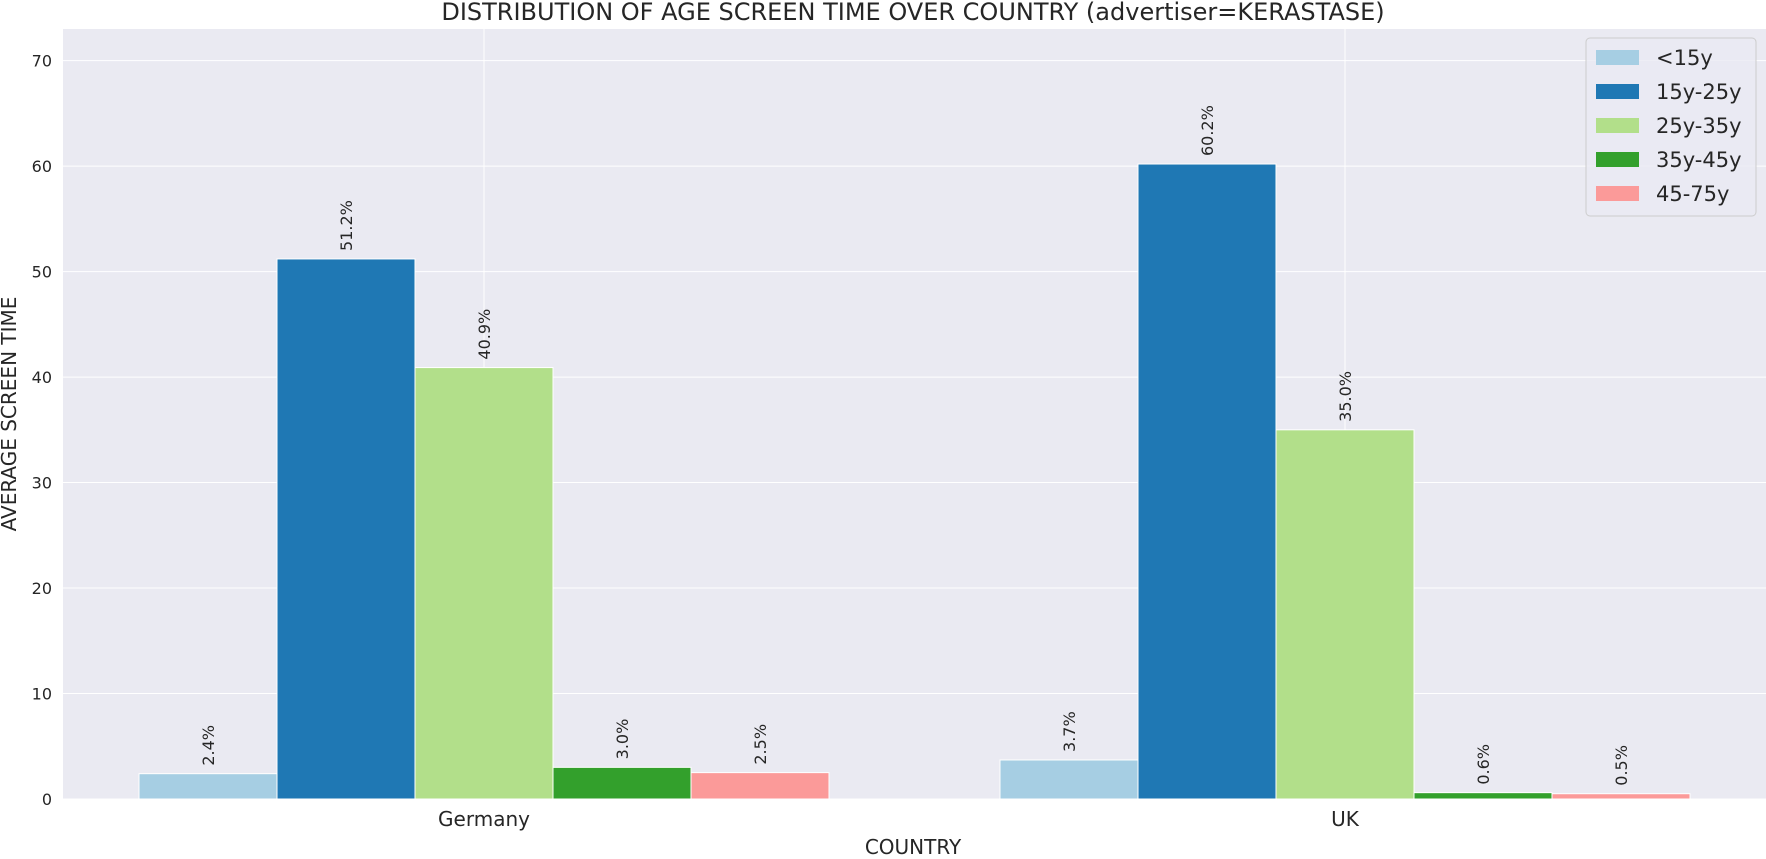 The image size is (1766, 859). Describe the element at coordinates (484, 334) in the screenshot. I see `data-label-germany-2: 40.9%` at that location.